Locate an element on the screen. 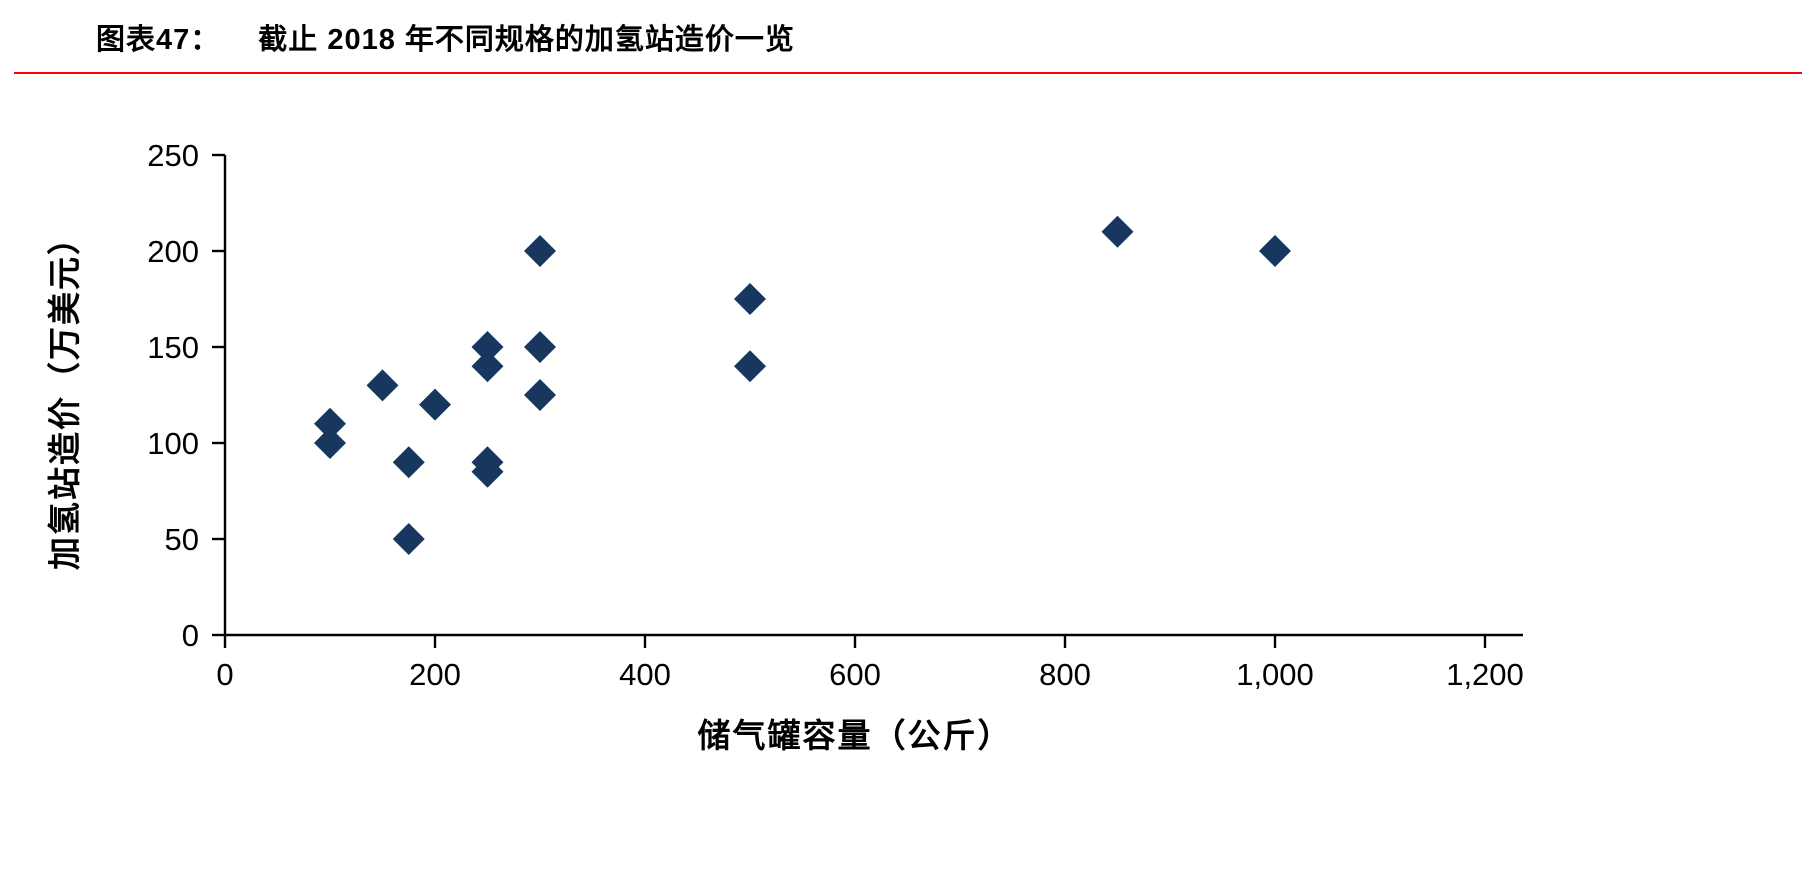 This screenshot has width=1816, height=876. chart-header: 图表47： 截止 2018 年不同规格的加氢站造价一览 is located at coordinates (445, 37).